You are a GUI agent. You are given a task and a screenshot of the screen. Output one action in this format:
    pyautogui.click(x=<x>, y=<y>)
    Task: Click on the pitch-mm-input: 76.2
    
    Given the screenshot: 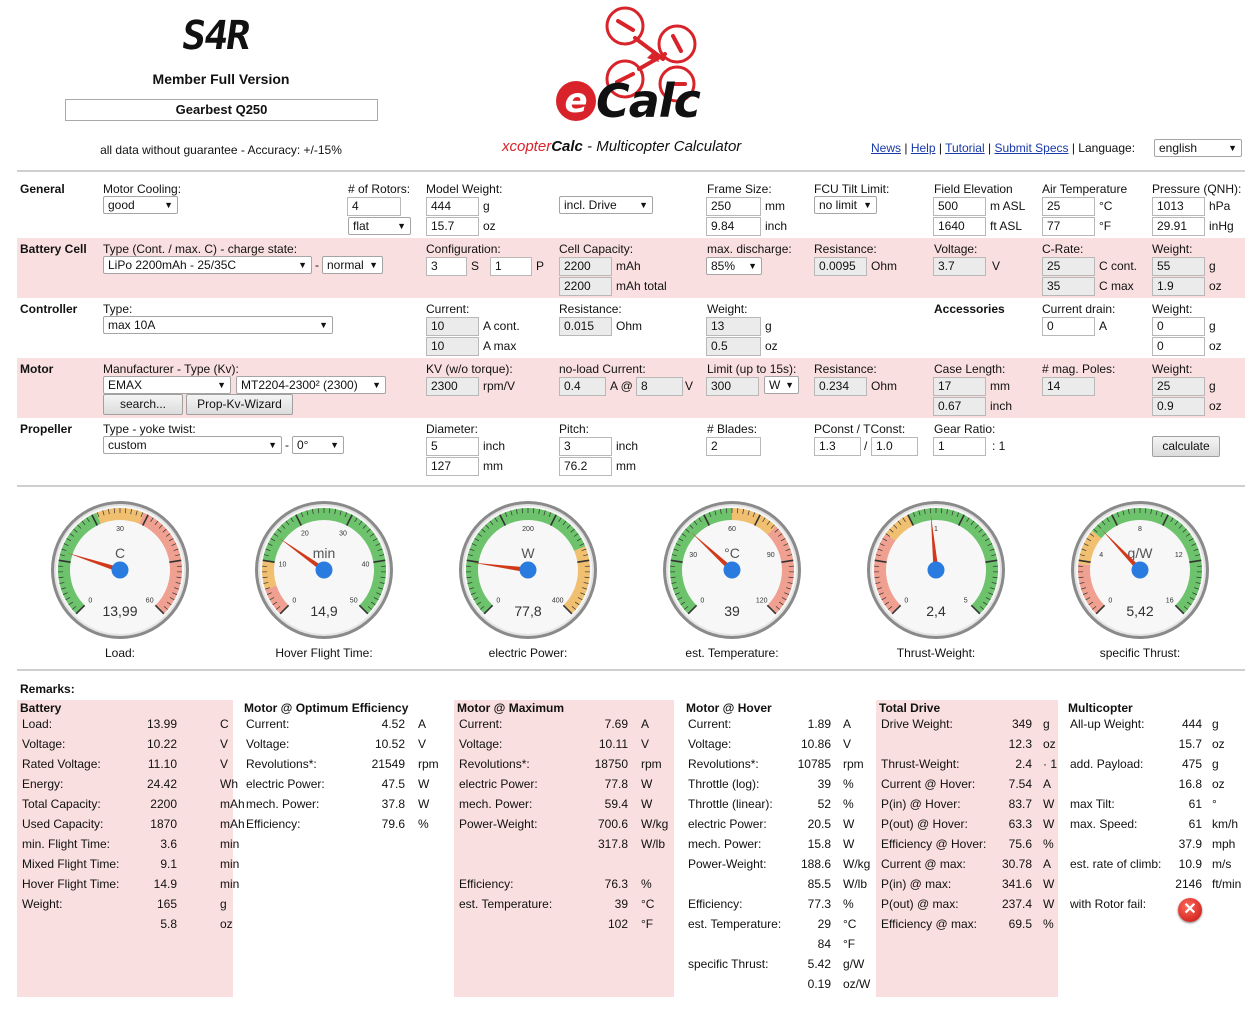 What is the action you would take?
    pyautogui.click(x=585, y=466)
    